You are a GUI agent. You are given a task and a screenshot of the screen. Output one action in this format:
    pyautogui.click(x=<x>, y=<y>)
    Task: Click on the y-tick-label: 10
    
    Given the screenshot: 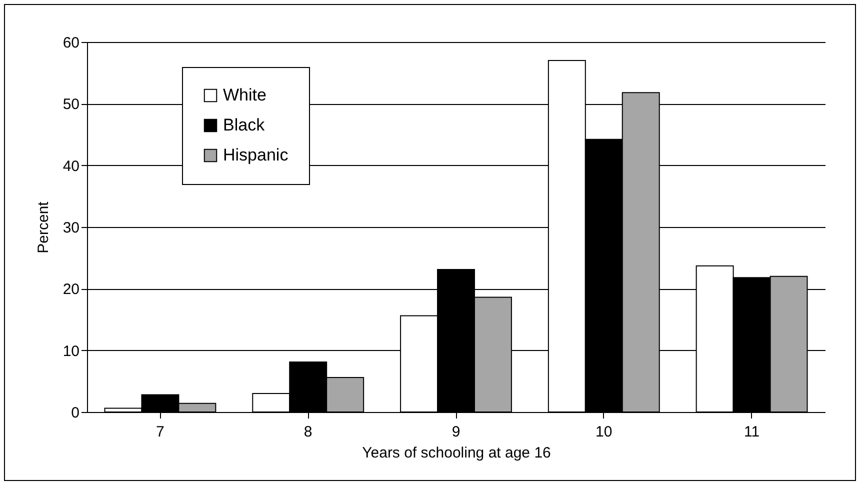 What is the action you would take?
    pyautogui.click(x=71, y=351)
    